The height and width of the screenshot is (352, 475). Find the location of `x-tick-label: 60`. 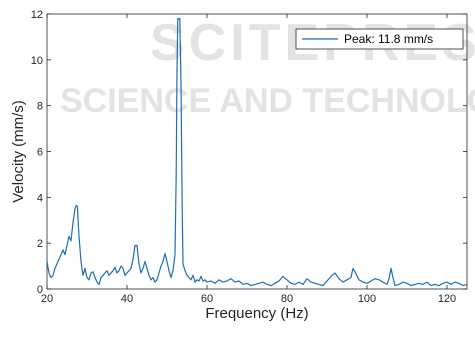

x-tick-label: 60 is located at coordinates (207, 299).